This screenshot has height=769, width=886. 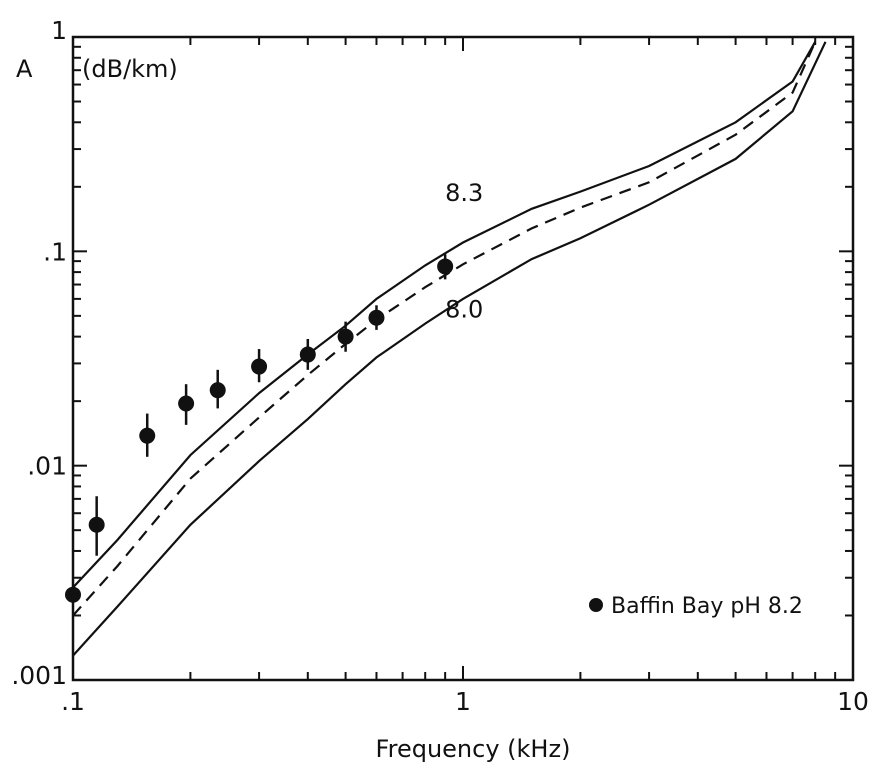 I want to click on x-tick-label: .1, so click(x=73, y=701).